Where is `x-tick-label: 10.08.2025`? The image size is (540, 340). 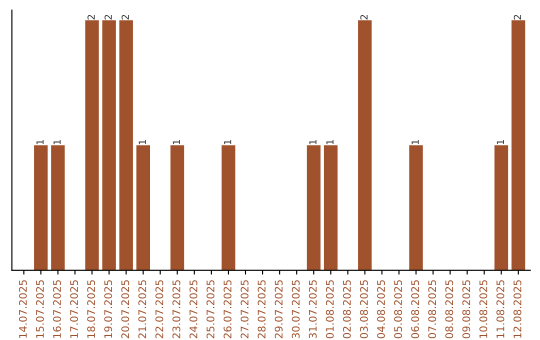
x-tick-label: 10.08.2025 is located at coordinates (483, 309).